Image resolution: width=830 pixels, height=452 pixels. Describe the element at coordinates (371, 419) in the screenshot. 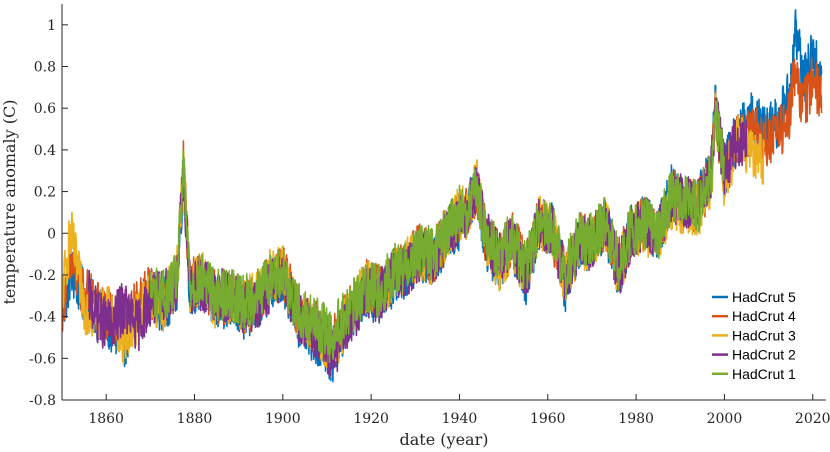

I see `x-tick-label: 1920` at that location.